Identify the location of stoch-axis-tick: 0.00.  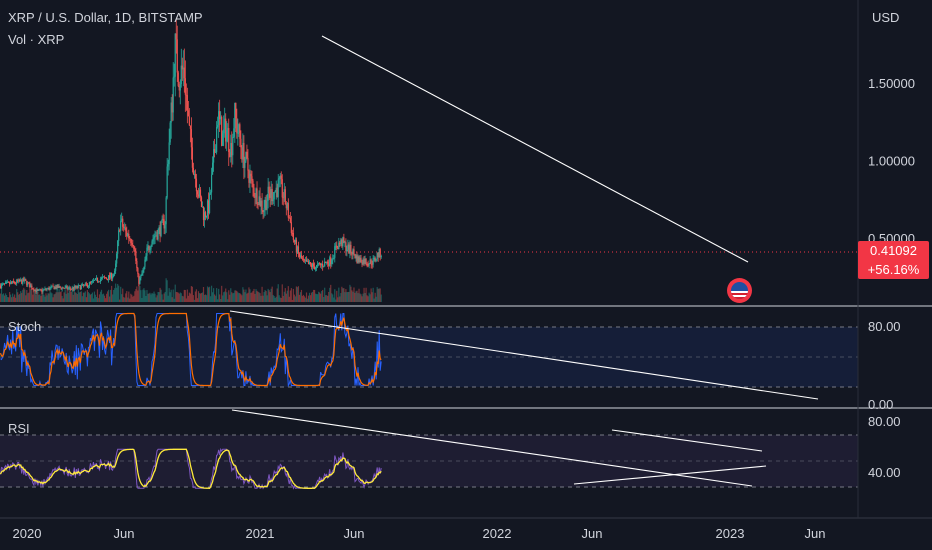
(880, 404).